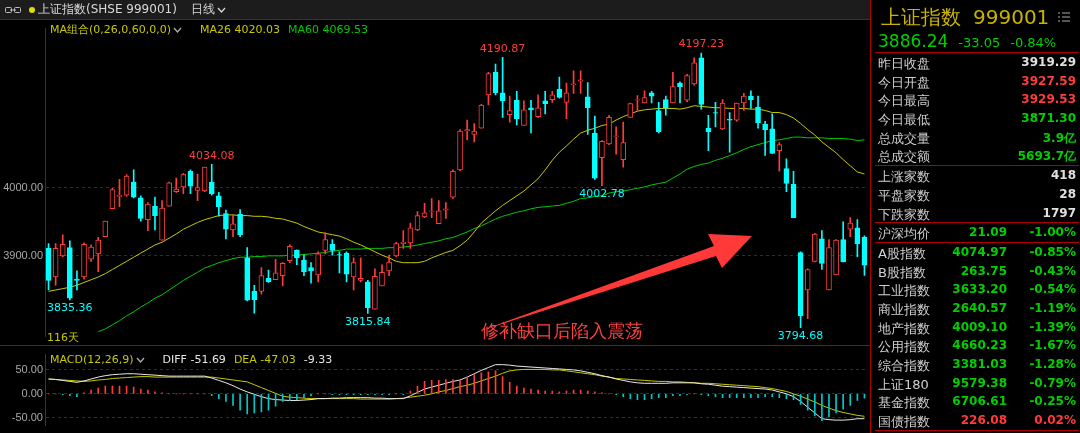  I want to click on text: -0.54%, so click(1052, 289).